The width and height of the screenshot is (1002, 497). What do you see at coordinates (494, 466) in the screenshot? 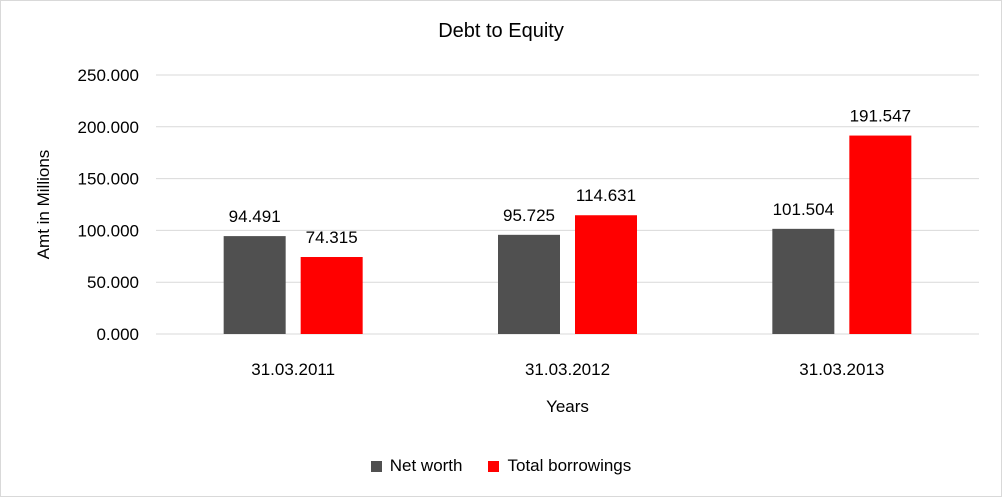
I see `legend-swatch-total-borrowings` at bounding box center [494, 466].